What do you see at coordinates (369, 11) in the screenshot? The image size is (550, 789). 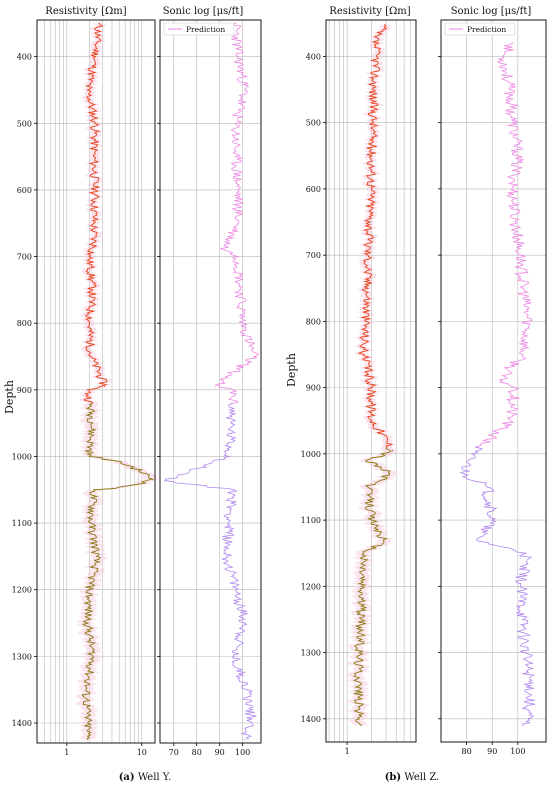 I see `well-z-resistivity-title: Resistivity [Ωm]` at bounding box center [369, 11].